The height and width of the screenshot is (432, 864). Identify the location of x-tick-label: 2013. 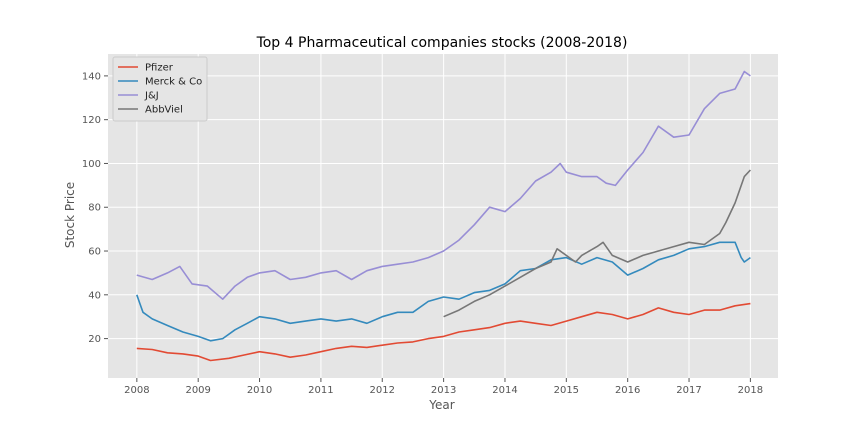
(443, 390).